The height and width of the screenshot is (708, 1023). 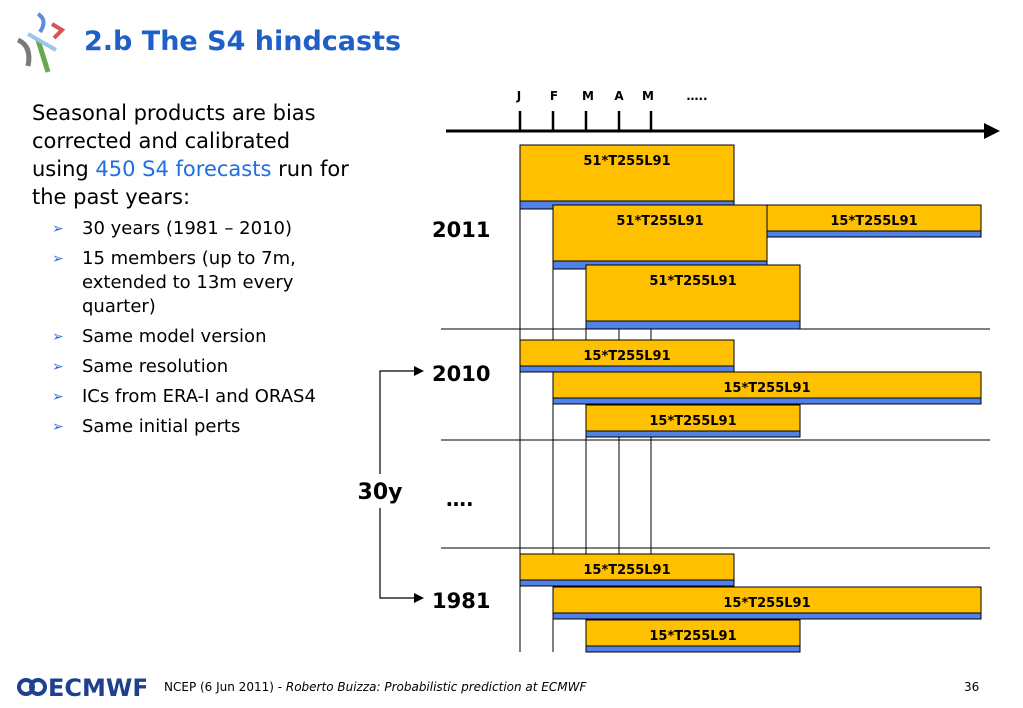 What do you see at coordinates (461, 230) in the screenshot?
I see `year-label: 2011` at bounding box center [461, 230].